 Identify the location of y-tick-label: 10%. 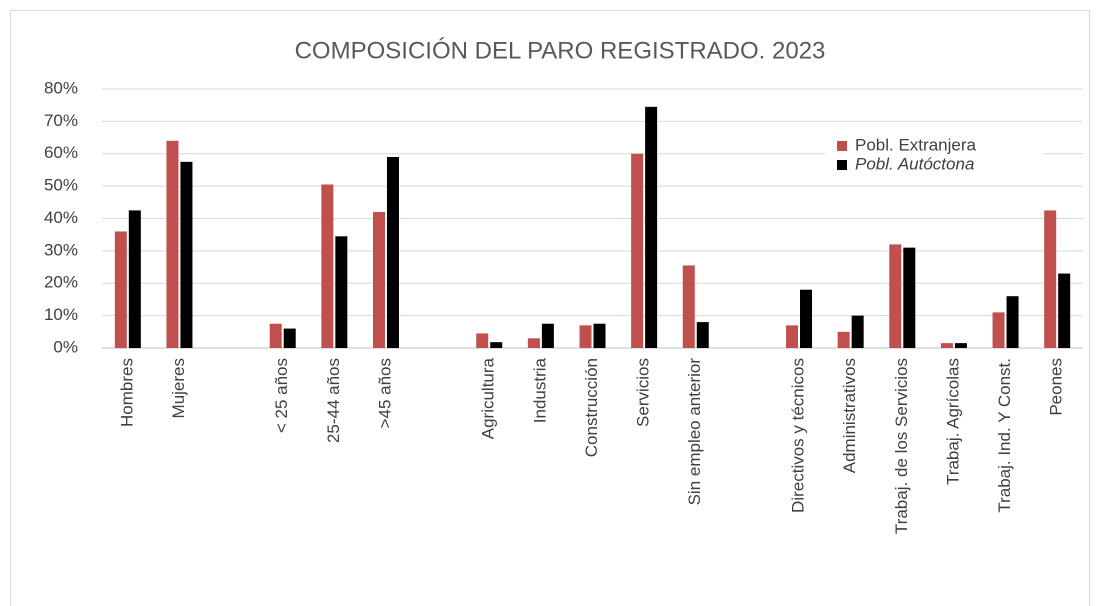
(61, 314).